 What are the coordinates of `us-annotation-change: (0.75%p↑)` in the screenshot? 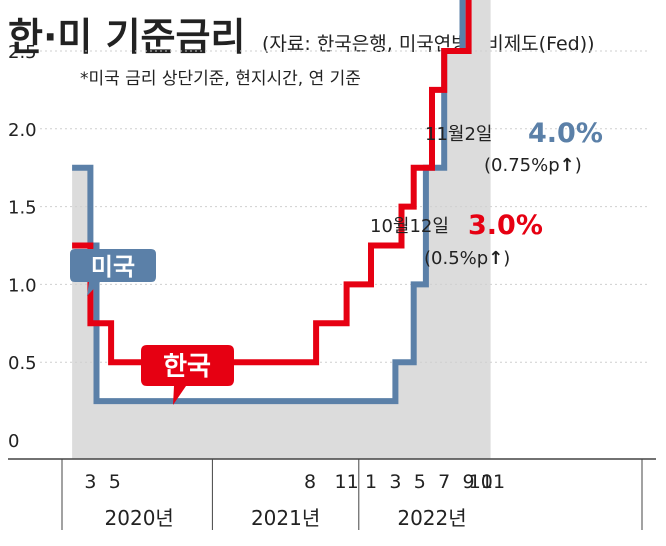 It's located at (533, 165).